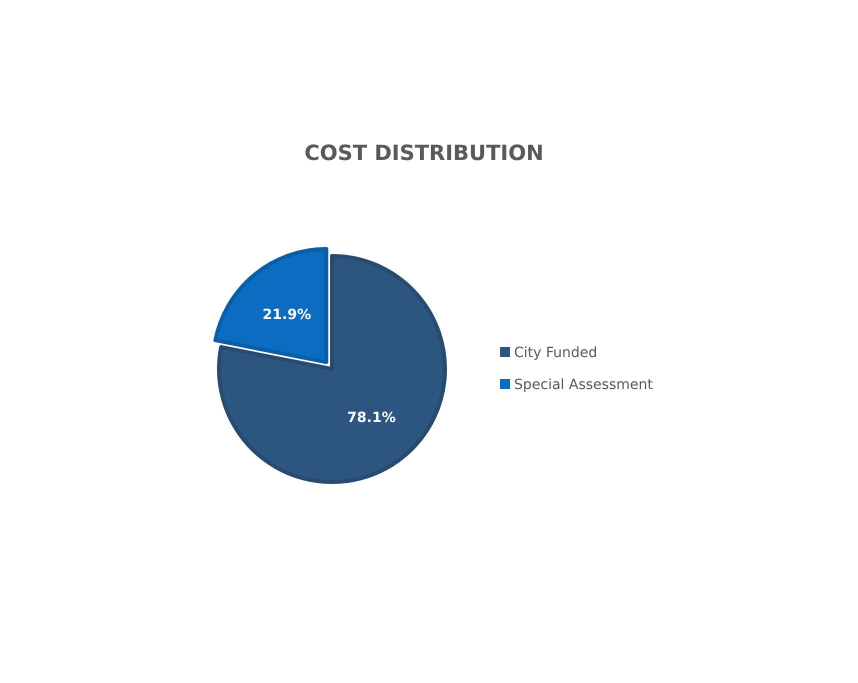  What do you see at coordinates (584, 385) in the screenshot?
I see `legend-label: Special Assessment` at bounding box center [584, 385].